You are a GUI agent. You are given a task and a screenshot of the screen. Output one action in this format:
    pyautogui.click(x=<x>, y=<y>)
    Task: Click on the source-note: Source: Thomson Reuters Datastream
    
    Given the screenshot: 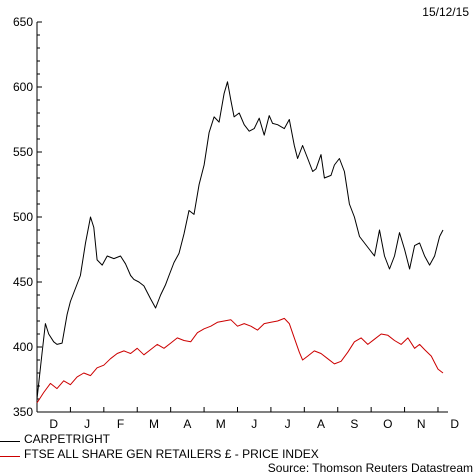 What is the action you would take?
    pyautogui.click(x=370, y=468)
    